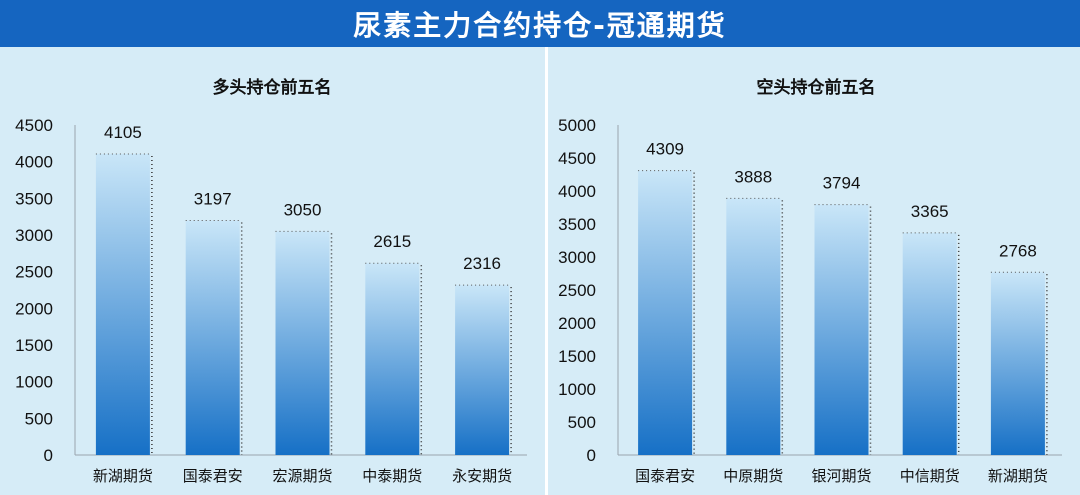 This screenshot has height=495, width=1080. Describe the element at coordinates (841, 476) in the screenshot. I see `x-tick-label: 银河期货` at that location.